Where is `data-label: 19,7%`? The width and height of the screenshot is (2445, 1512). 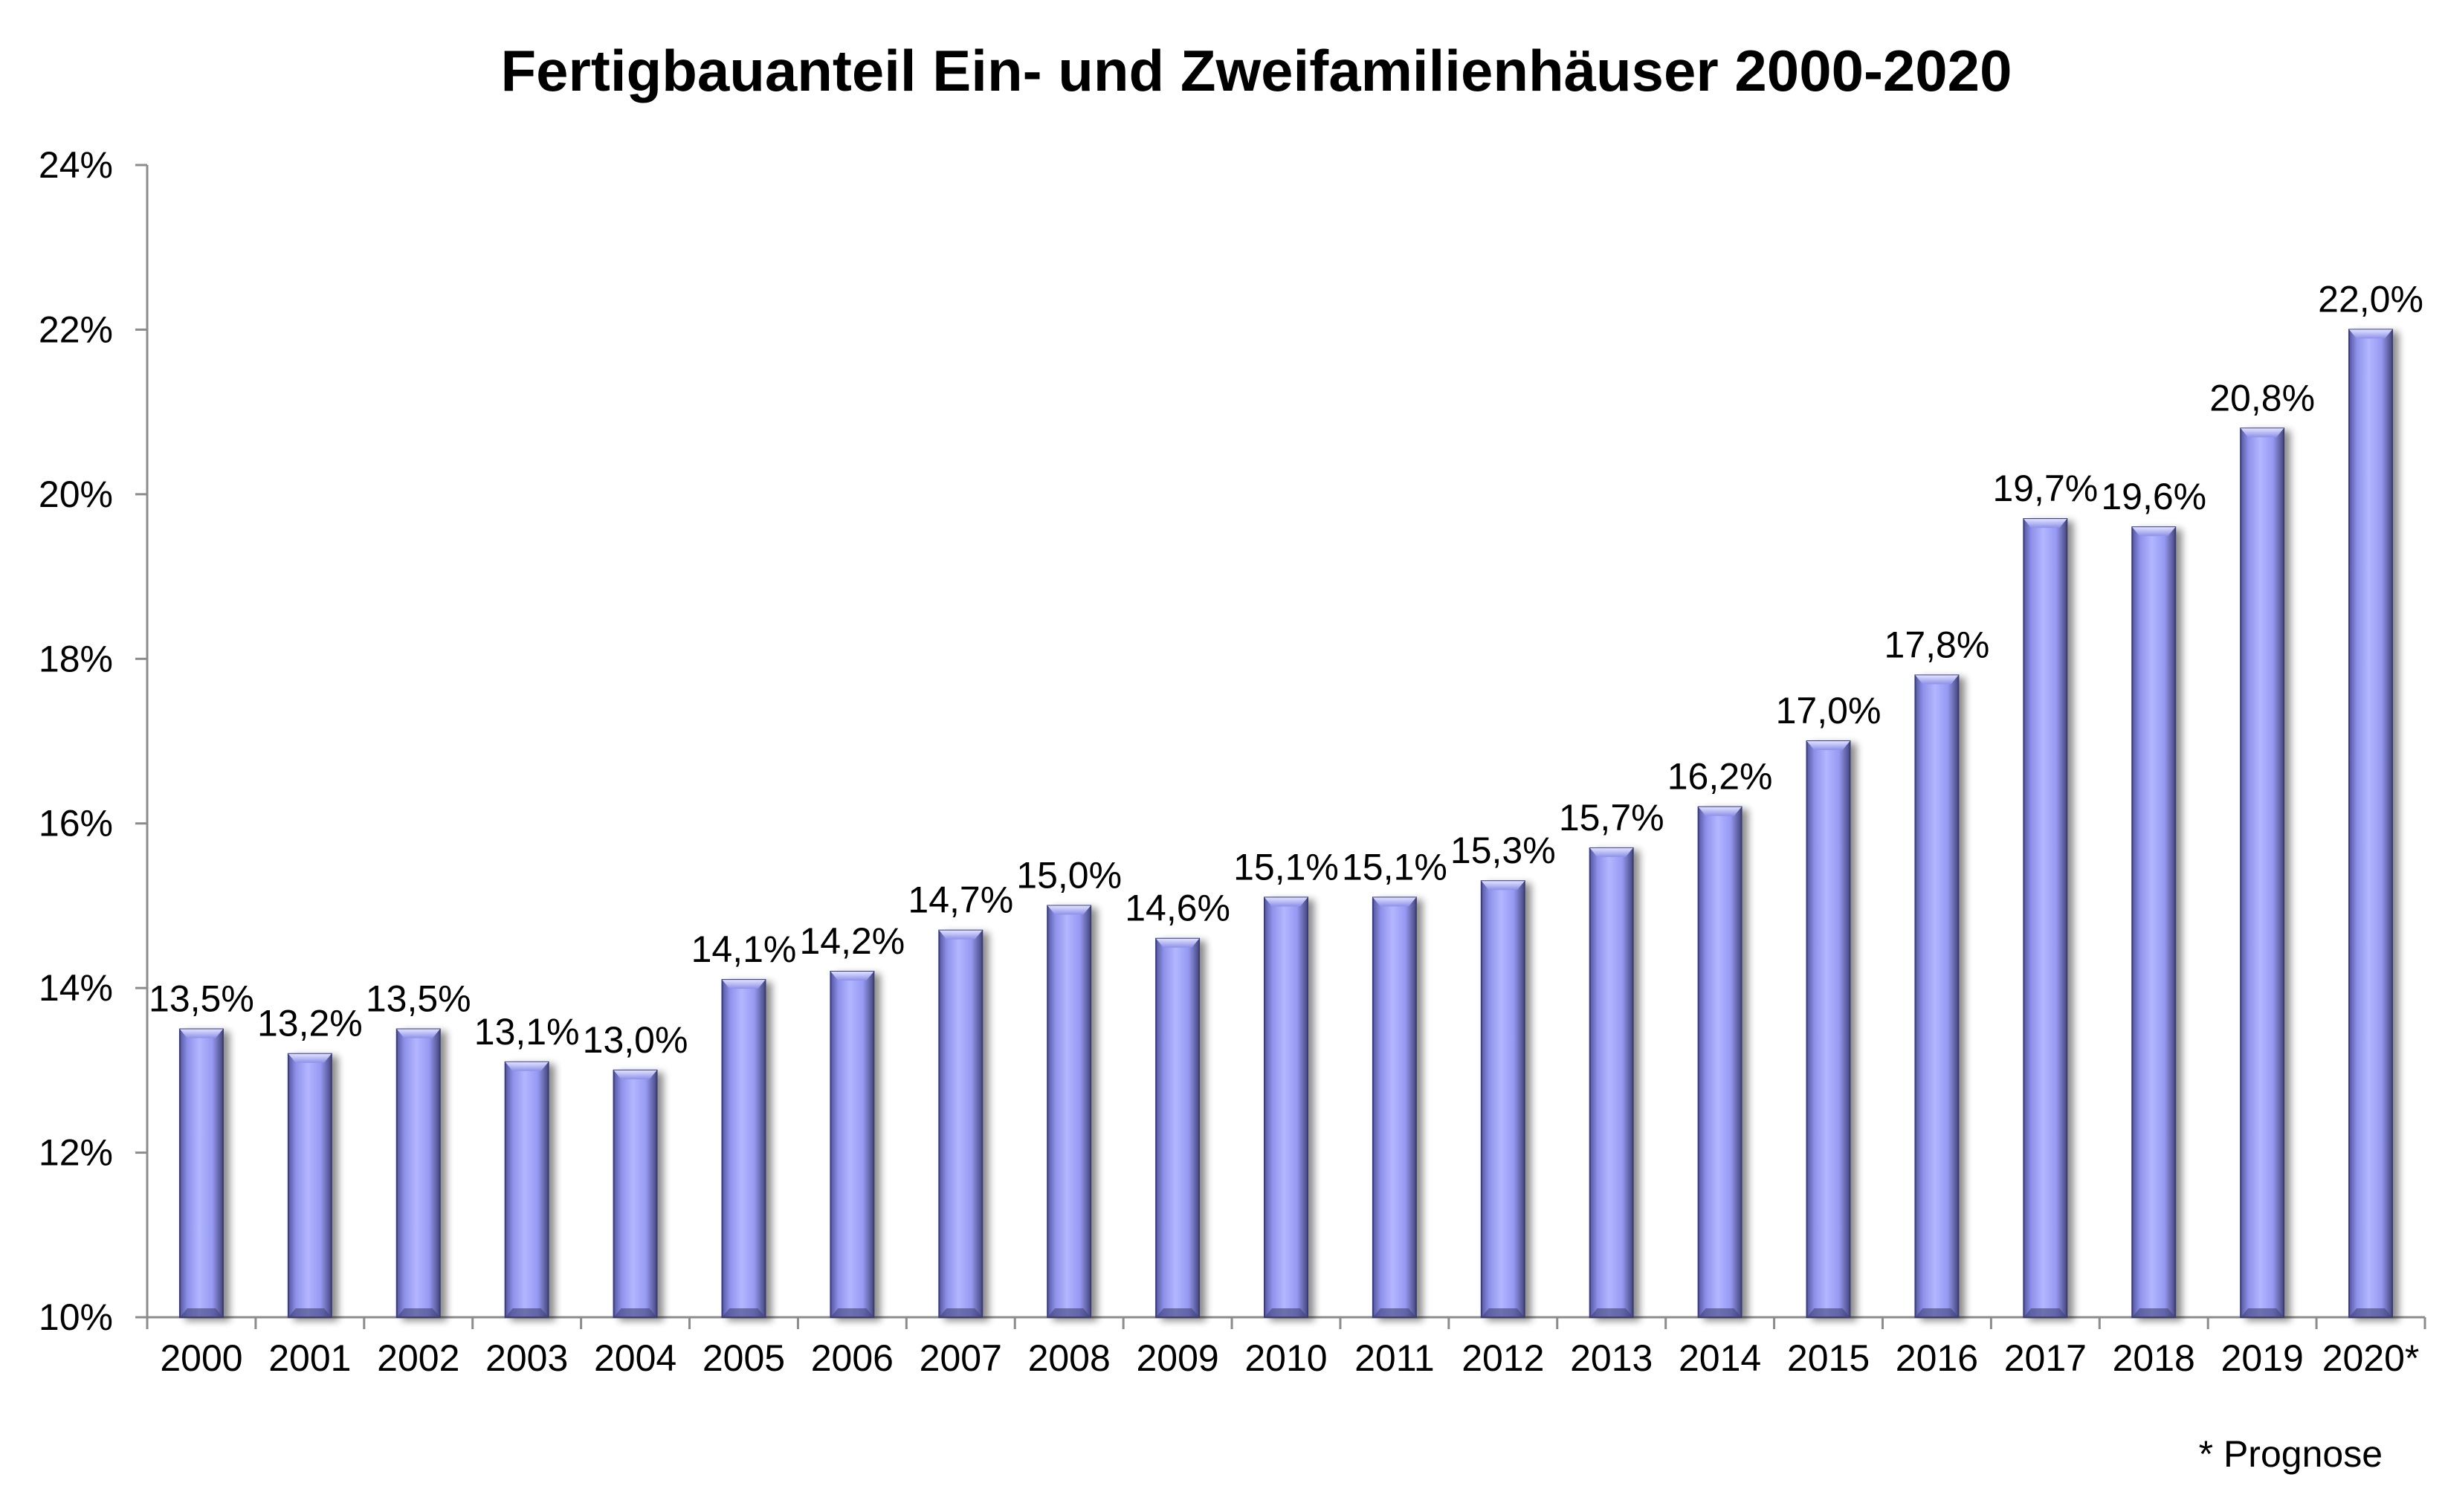
data-label: 19,7% is located at coordinates (2045, 489).